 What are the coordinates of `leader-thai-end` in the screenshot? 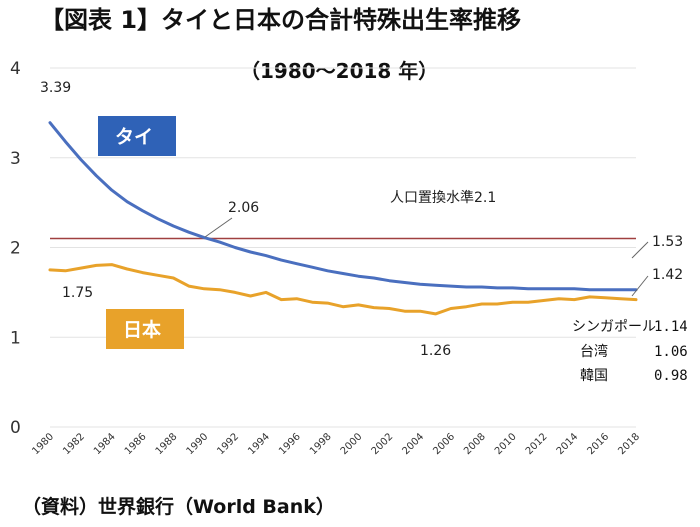 It's located at (640, 250).